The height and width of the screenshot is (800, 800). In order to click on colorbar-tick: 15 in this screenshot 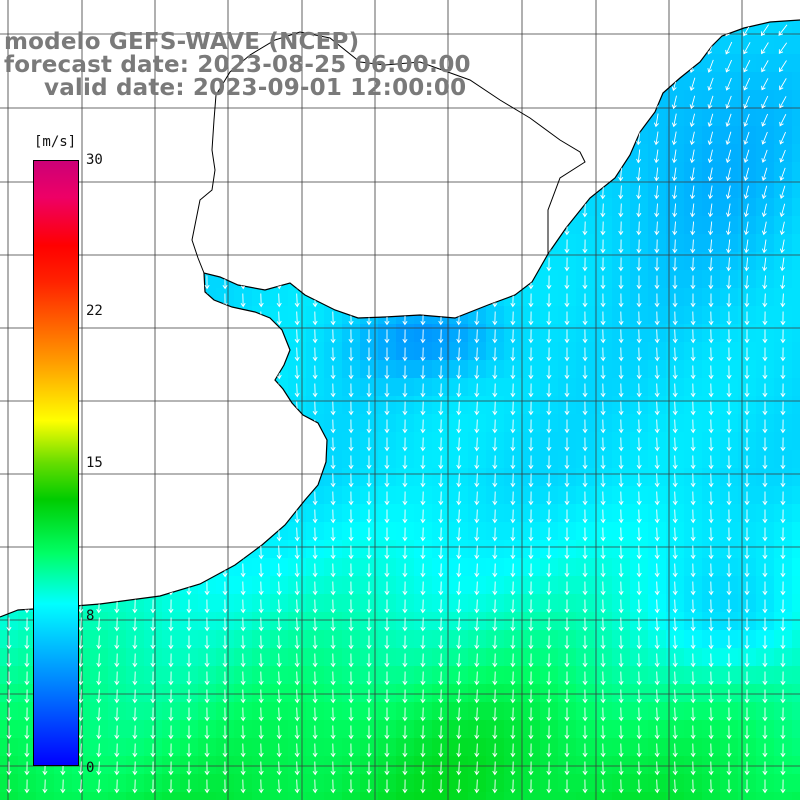, I will do `click(94, 463)`.